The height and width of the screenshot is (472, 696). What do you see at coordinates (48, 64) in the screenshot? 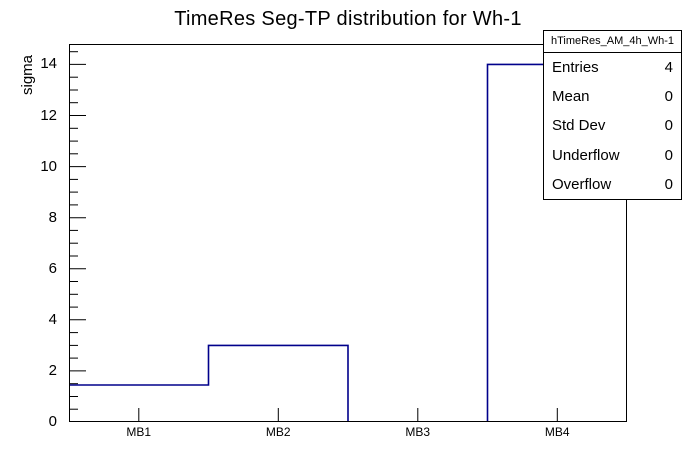
I see `y-tick-label: 14` at bounding box center [48, 64].